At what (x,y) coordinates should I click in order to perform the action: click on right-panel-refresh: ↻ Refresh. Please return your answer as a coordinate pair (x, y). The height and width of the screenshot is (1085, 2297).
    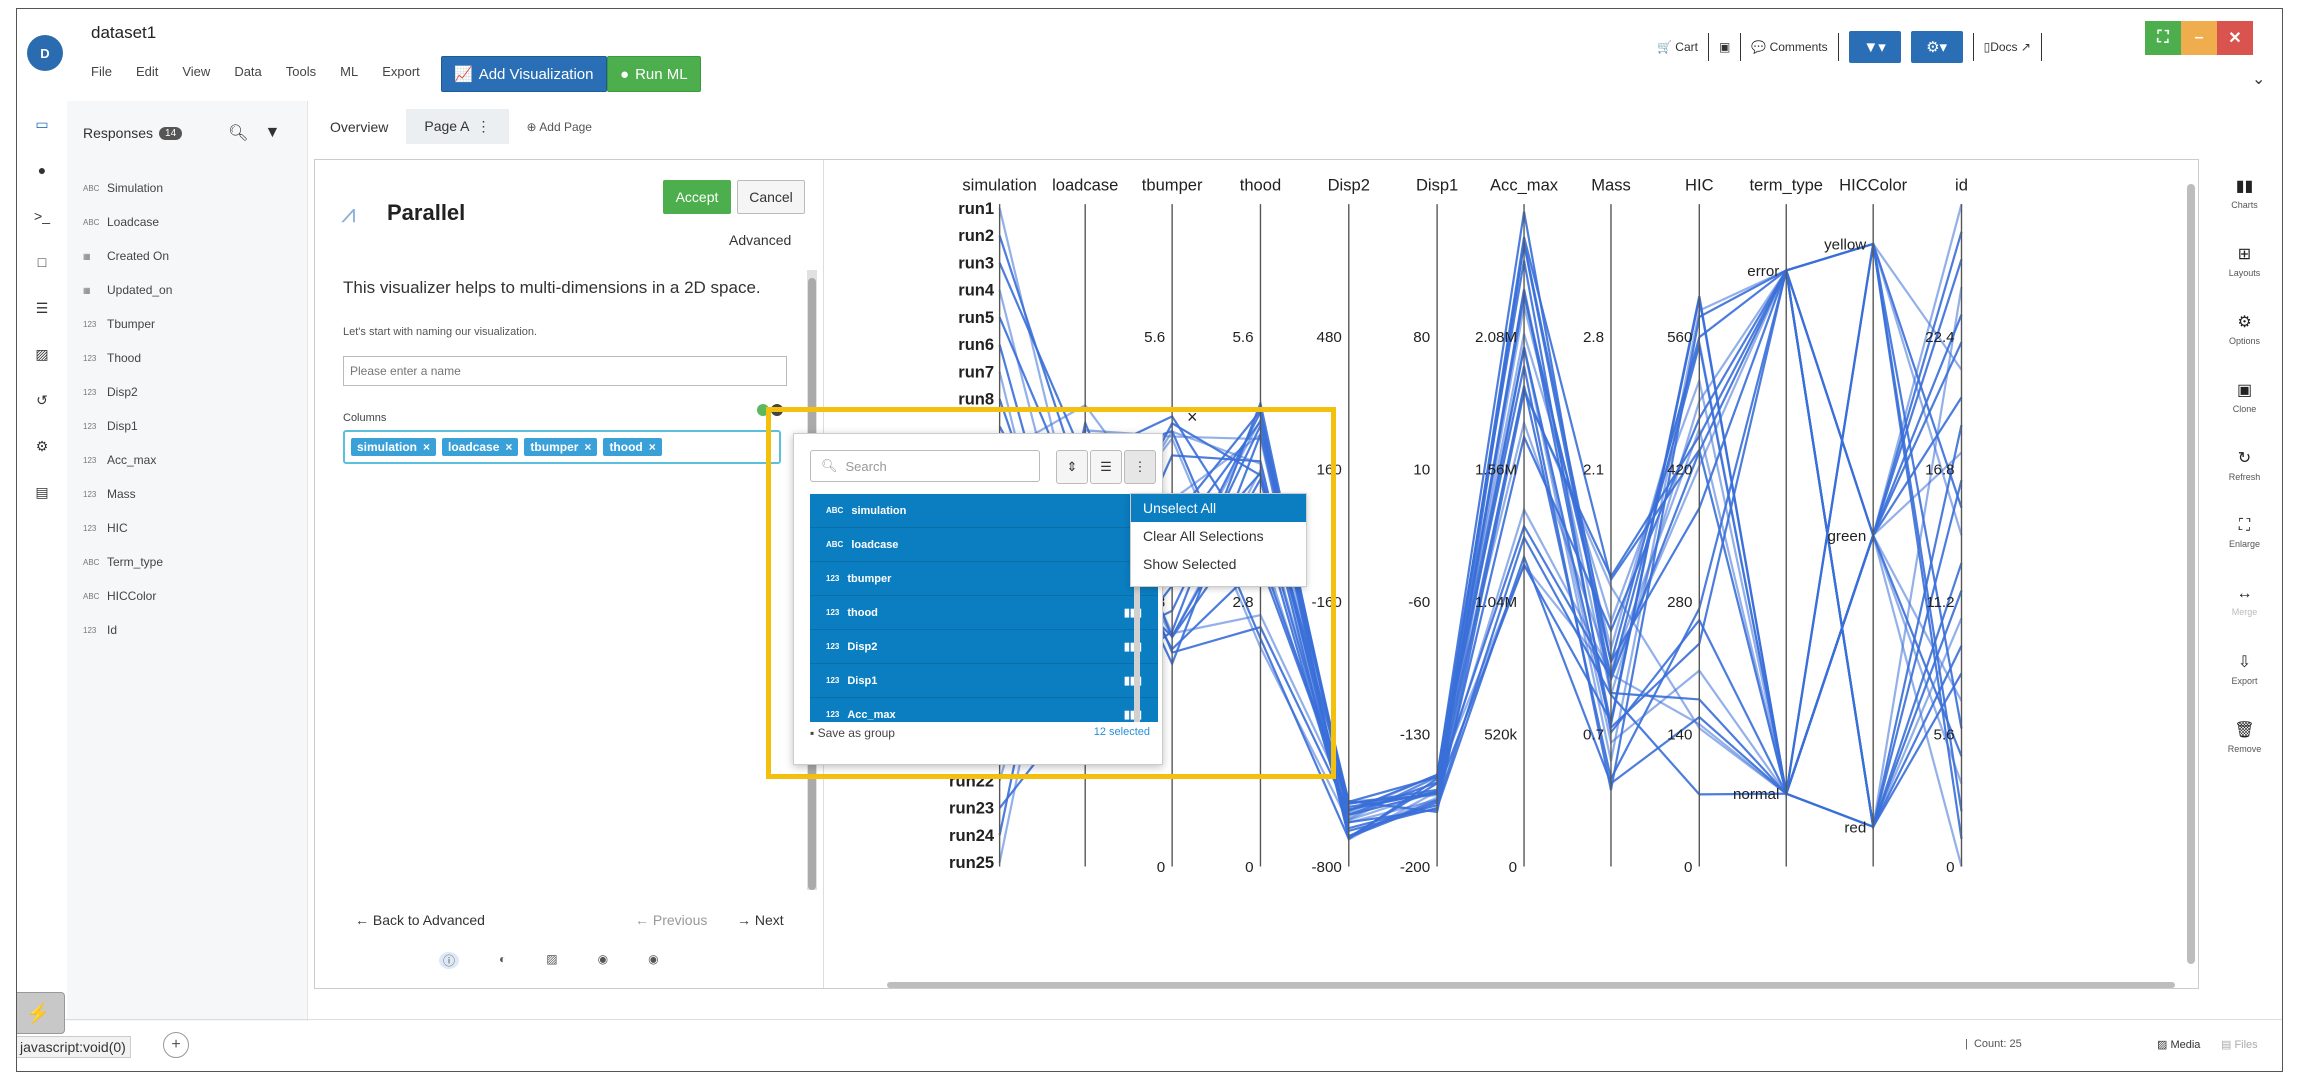
    Looking at the image, I should click on (2244, 466).